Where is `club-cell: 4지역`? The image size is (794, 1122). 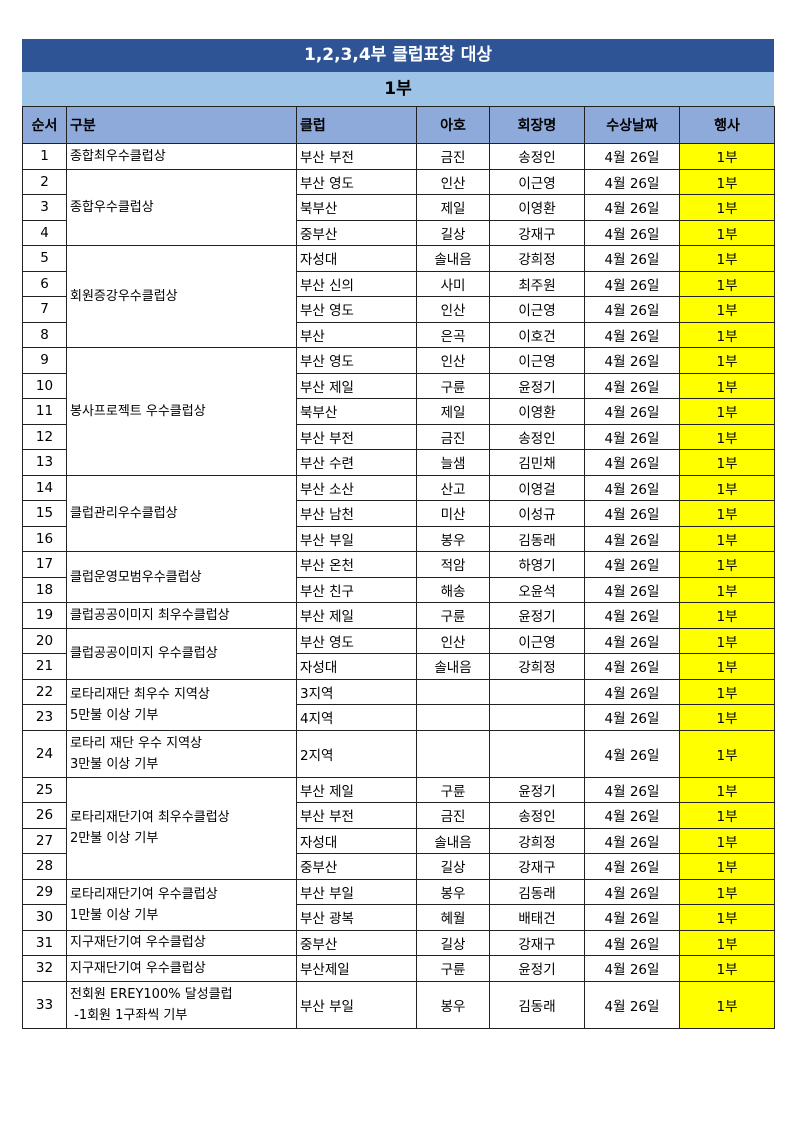
club-cell: 4지역 is located at coordinates (356, 717).